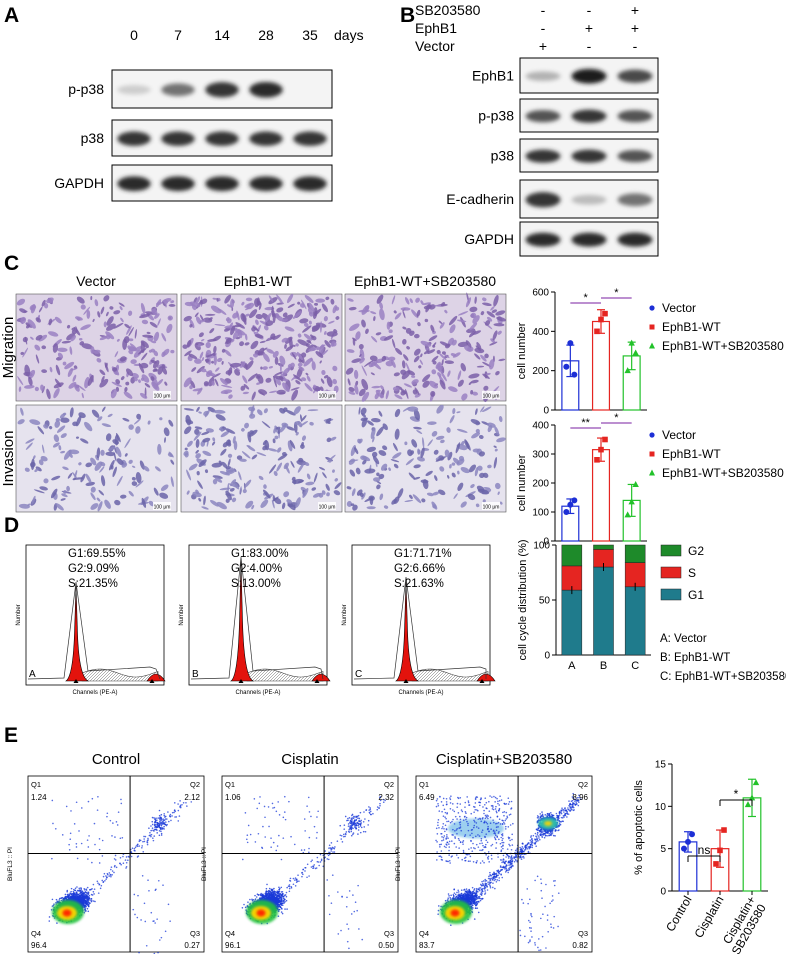 This screenshot has height=954, width=786. Describe the element at coordinates (436, 28) in the screenshot. I see `condition-label: EphB1` at that location.